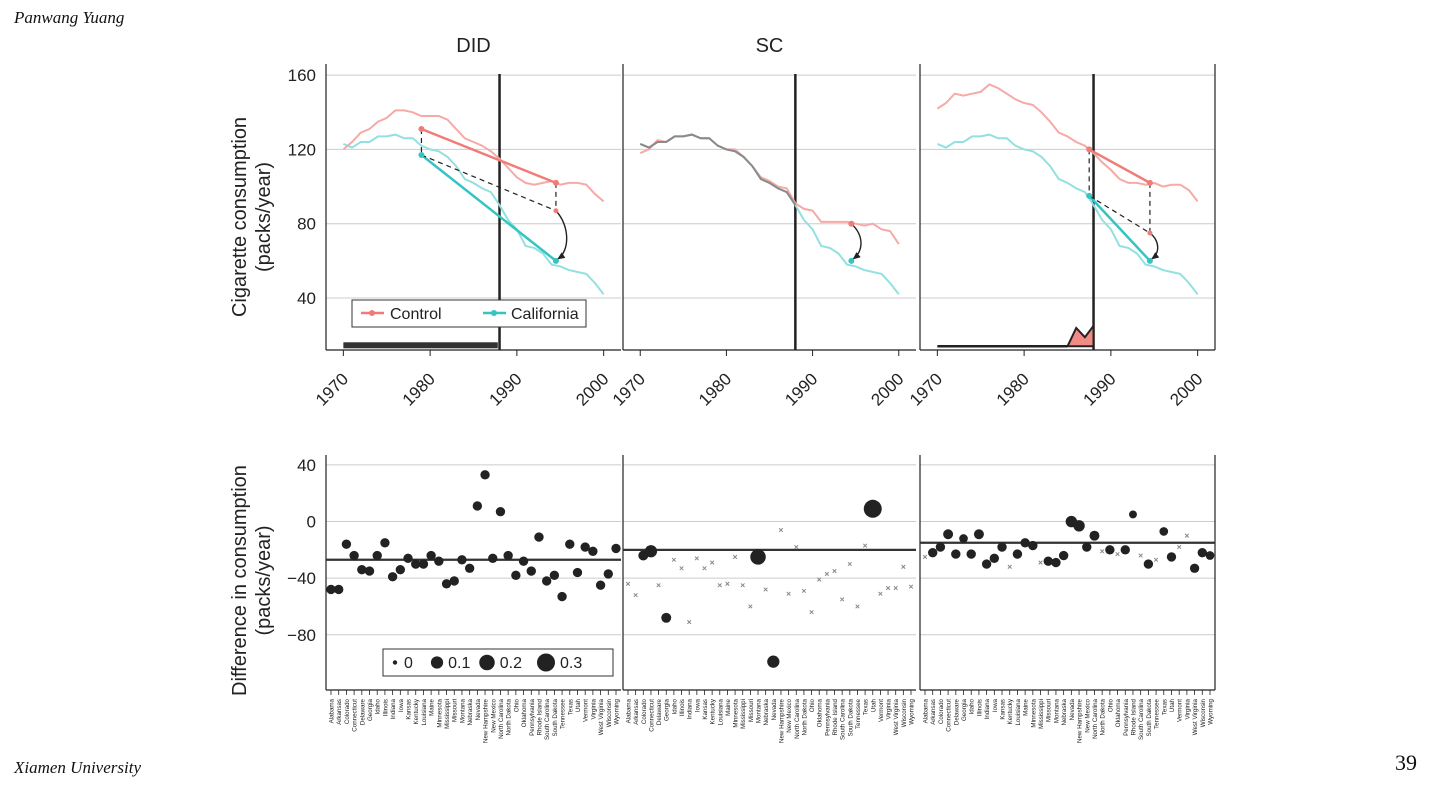 The height and width of the screenshot is (793, 1429). Describe the element at coordinates (1149, 260) in the screenshot. I see `california-point` at that location.